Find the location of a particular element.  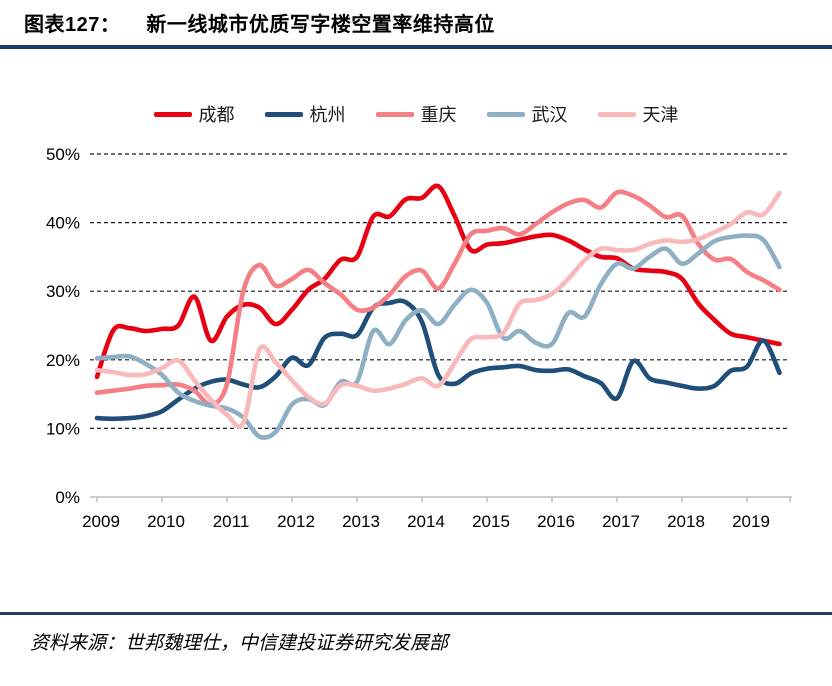

legend-swatch-hangzhou is located at coordinates (283, 114).